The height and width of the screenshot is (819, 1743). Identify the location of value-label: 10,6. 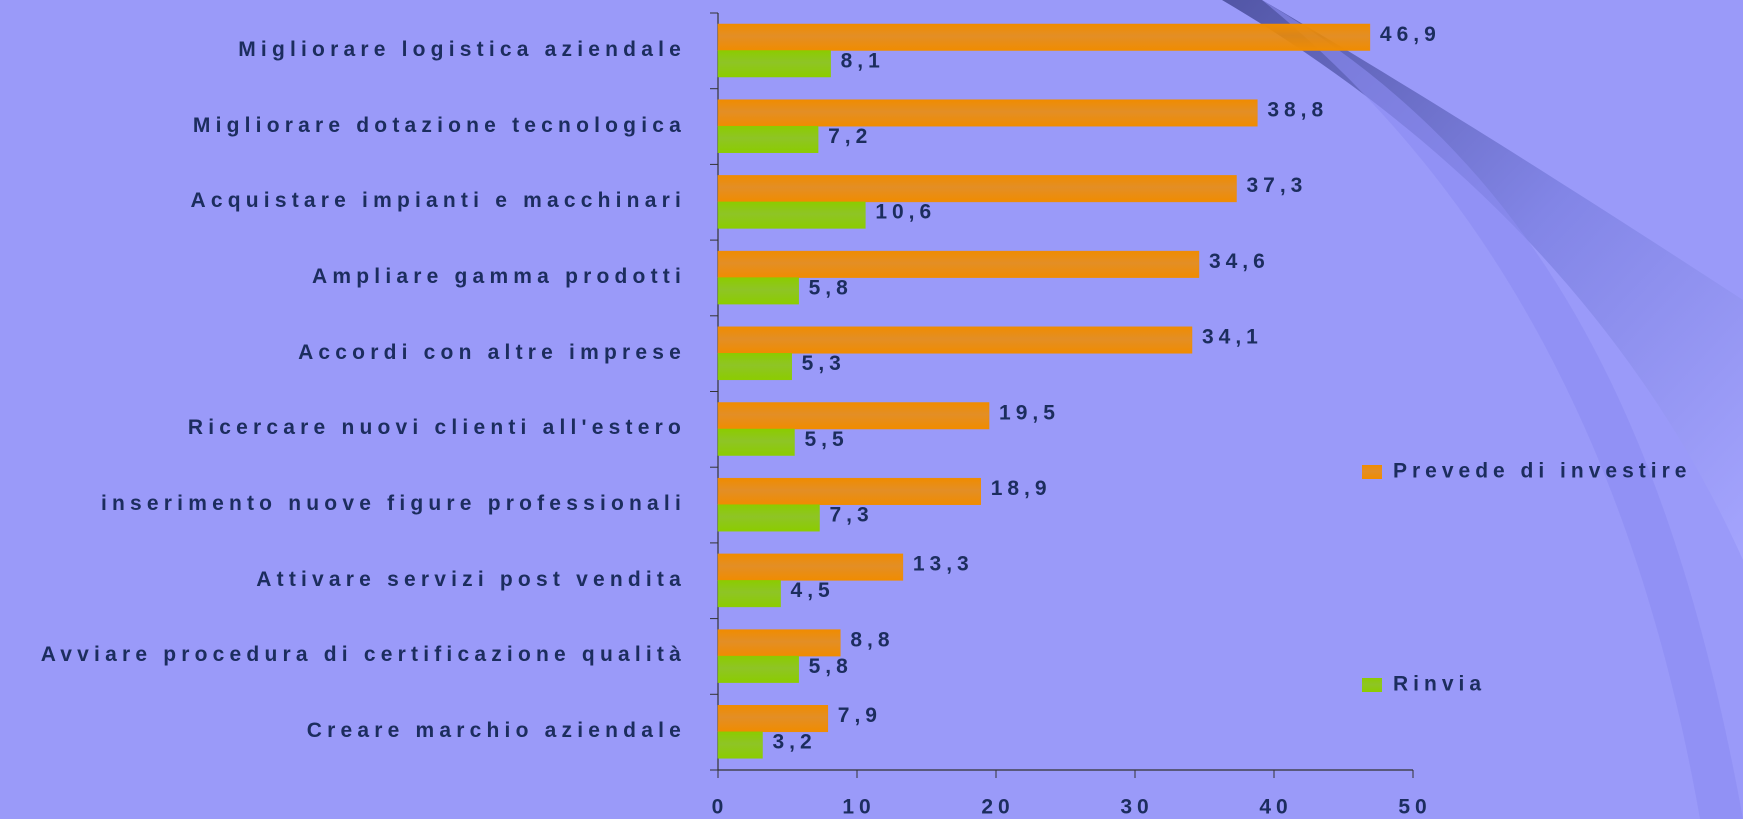
(905, 212).